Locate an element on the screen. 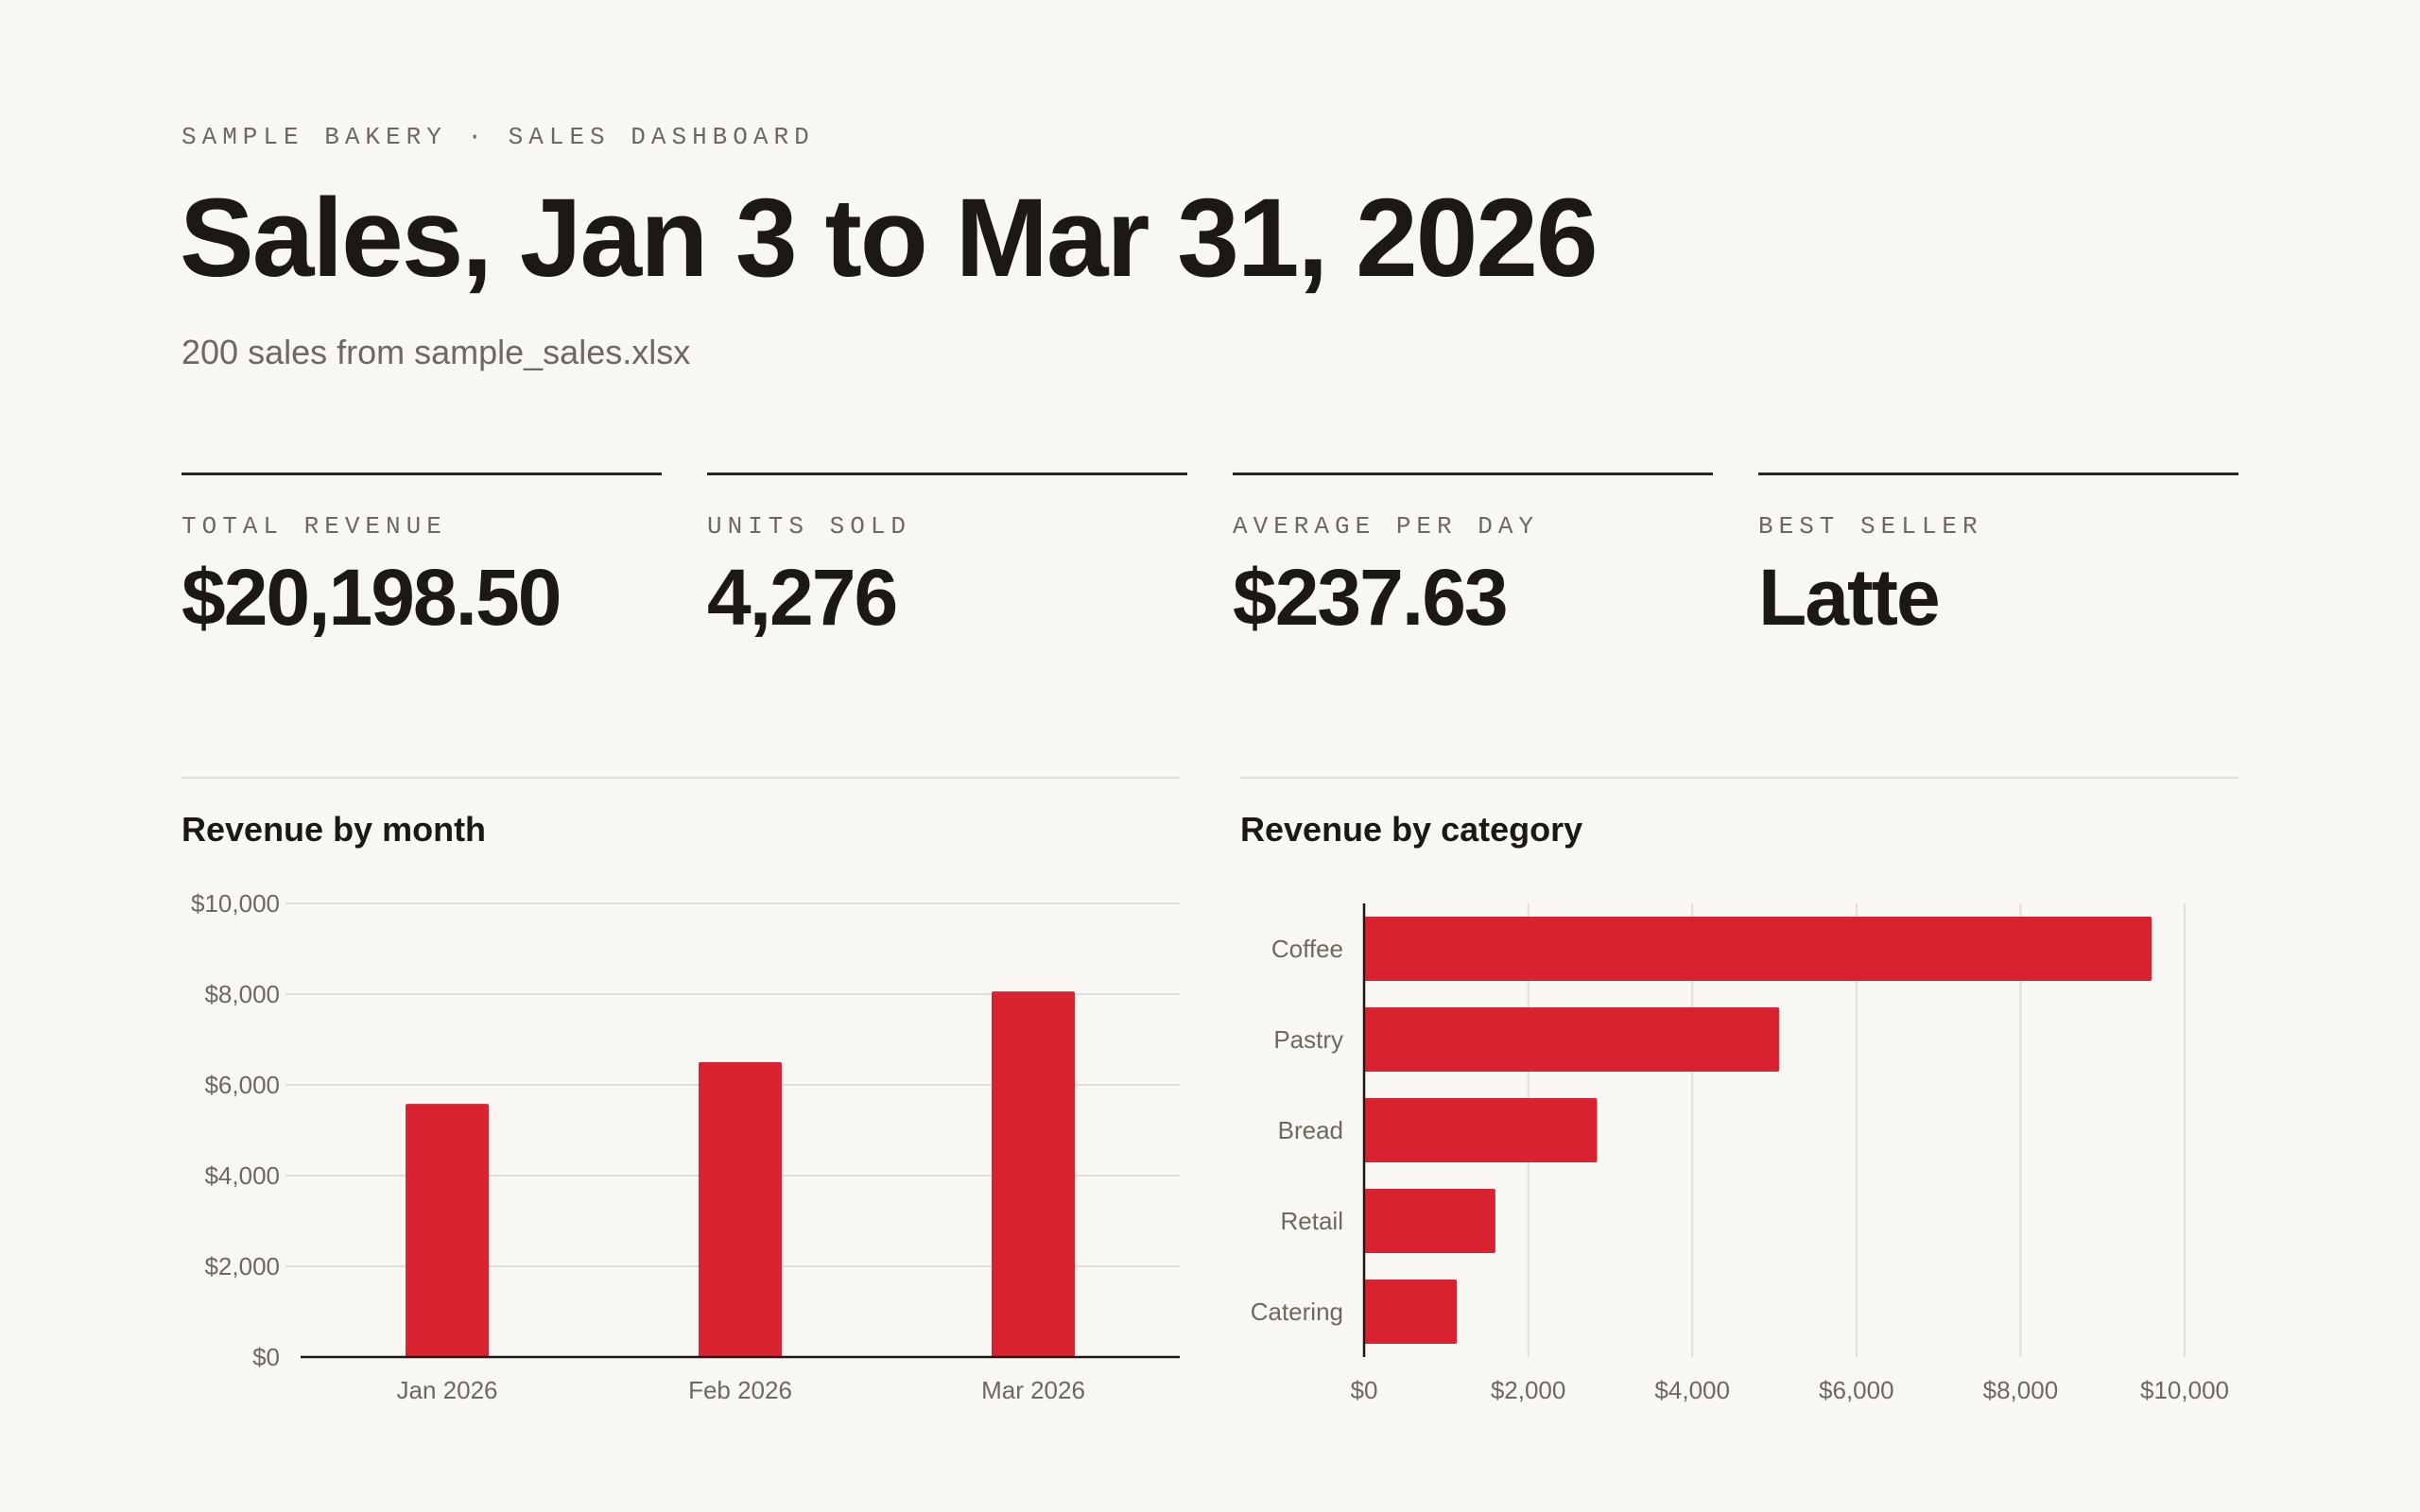 The image size is (2420, 1512). kpi-value: 4,276 is located at coordinates (802, 597).